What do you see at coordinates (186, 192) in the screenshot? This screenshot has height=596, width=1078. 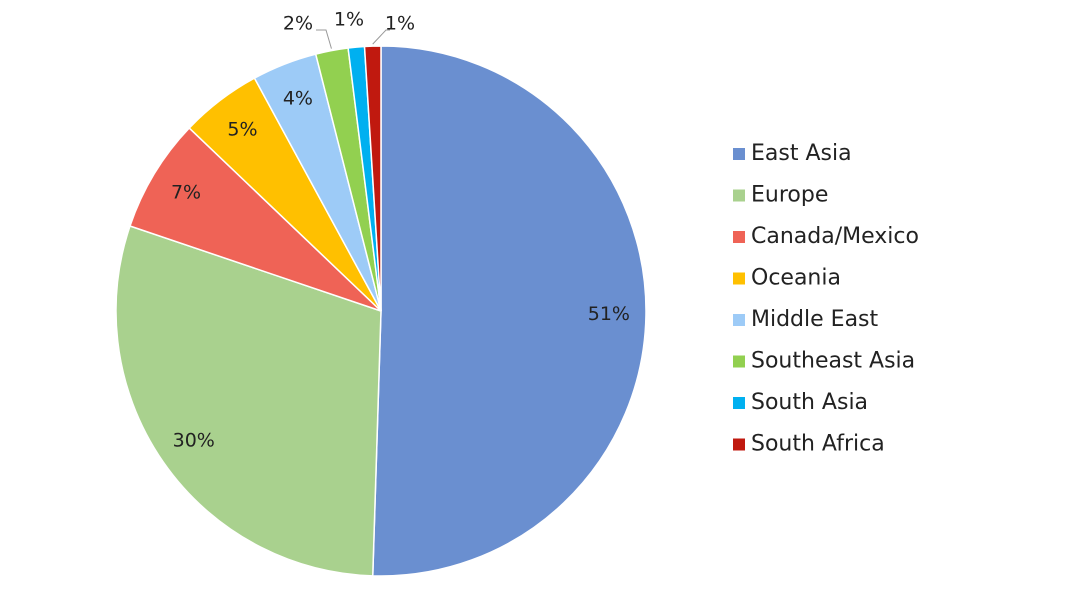 I see `data-label: 7%` at bounding box center [186, 192].